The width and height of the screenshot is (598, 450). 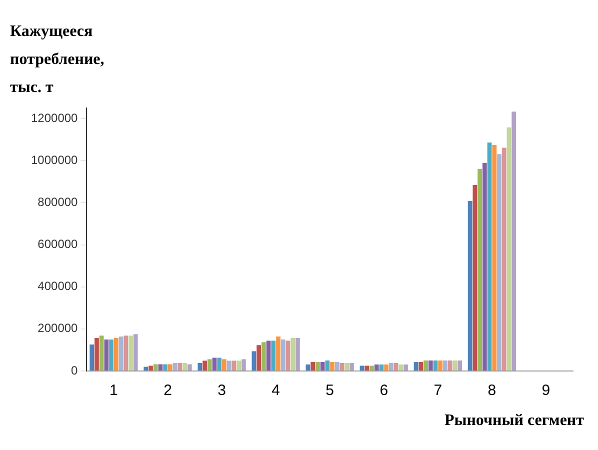 I want to click on y-tick-label: 400000, so click(x=58, y=286).